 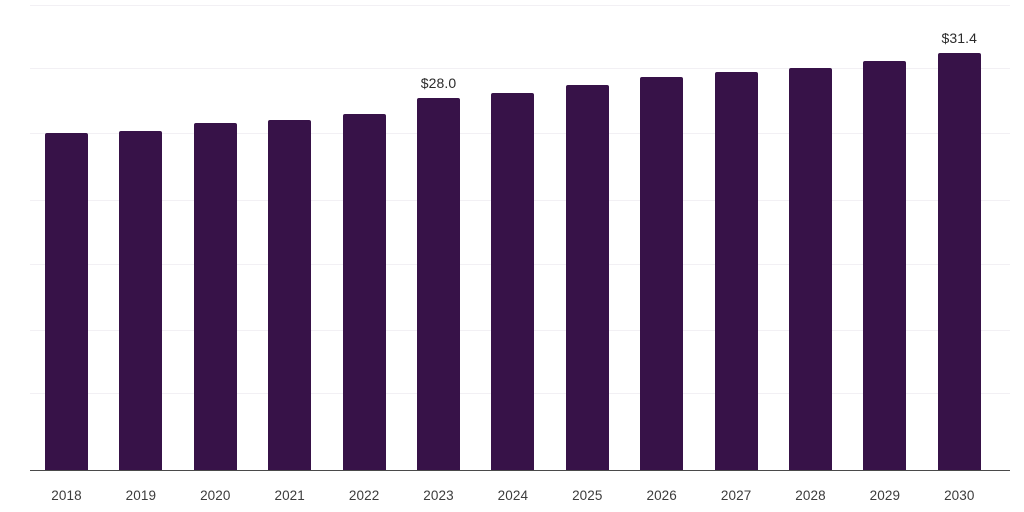 I want to click on x-axis-tick-label: 2023, so click(x=438, y=495).